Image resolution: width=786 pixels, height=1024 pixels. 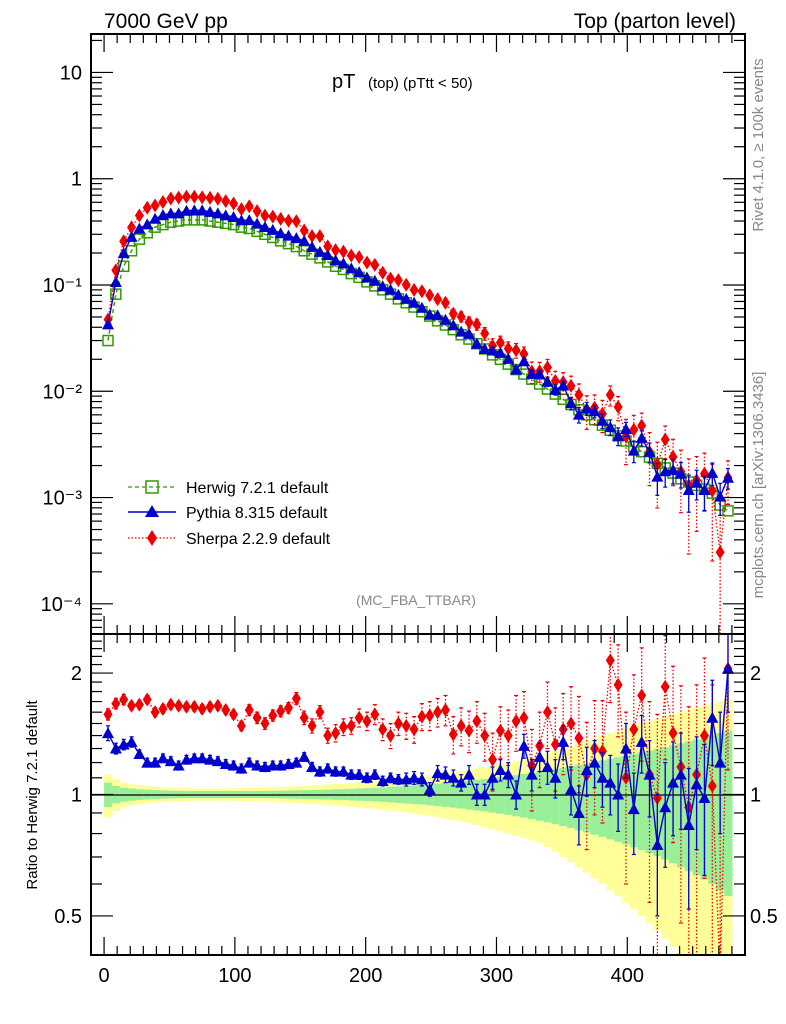 I want to click on x-tick-label: 400, so click(x=627, y=976).